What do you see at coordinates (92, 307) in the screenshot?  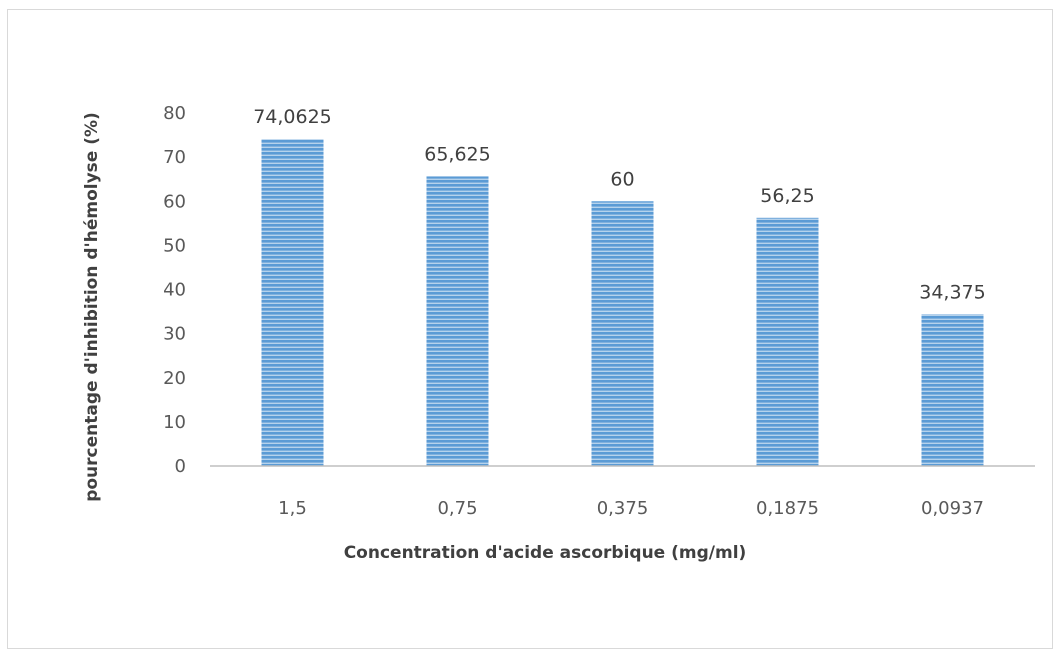 I see `y-axis-title: pourcentage d'inhibition d'hémolyse (%)` at bounding box center [92, 307].